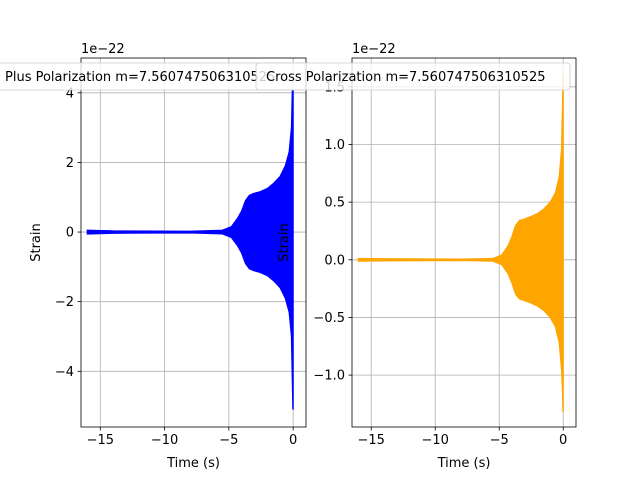 This screenshot has height=480, width=640. What do you see at coordinates (334, 145) in the screenshot?
I see `y-tick-label: 1.0` at bounding box center [334, 145].